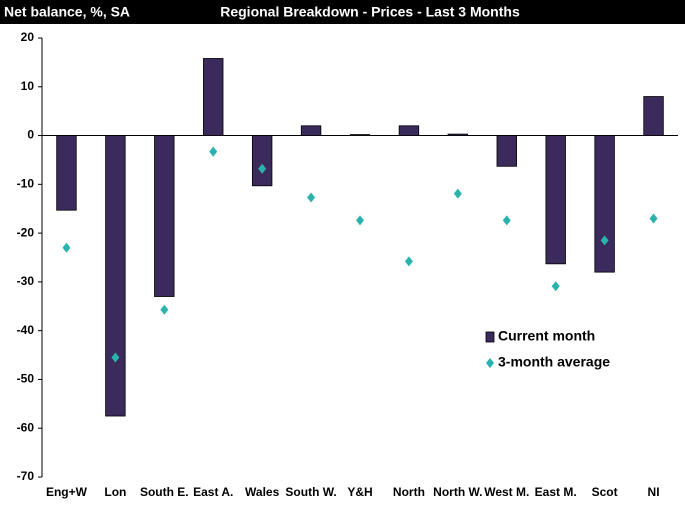 The width and height of the screenshot is (685, 507). I want to click on x-tick-label: South W., so click(310, 492).